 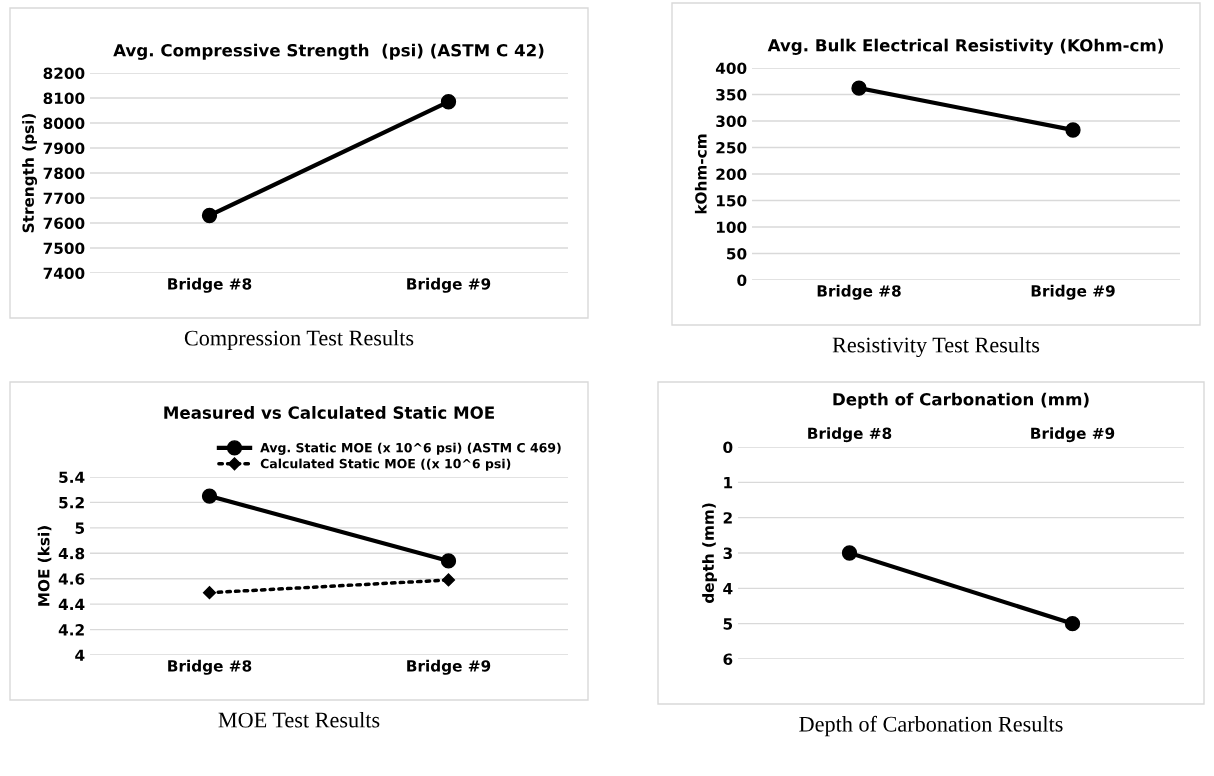 What do you see at coordinates (731, 227) in the screenshot?
I see `y-tick-label: 100` at bounding box center [731, 227].